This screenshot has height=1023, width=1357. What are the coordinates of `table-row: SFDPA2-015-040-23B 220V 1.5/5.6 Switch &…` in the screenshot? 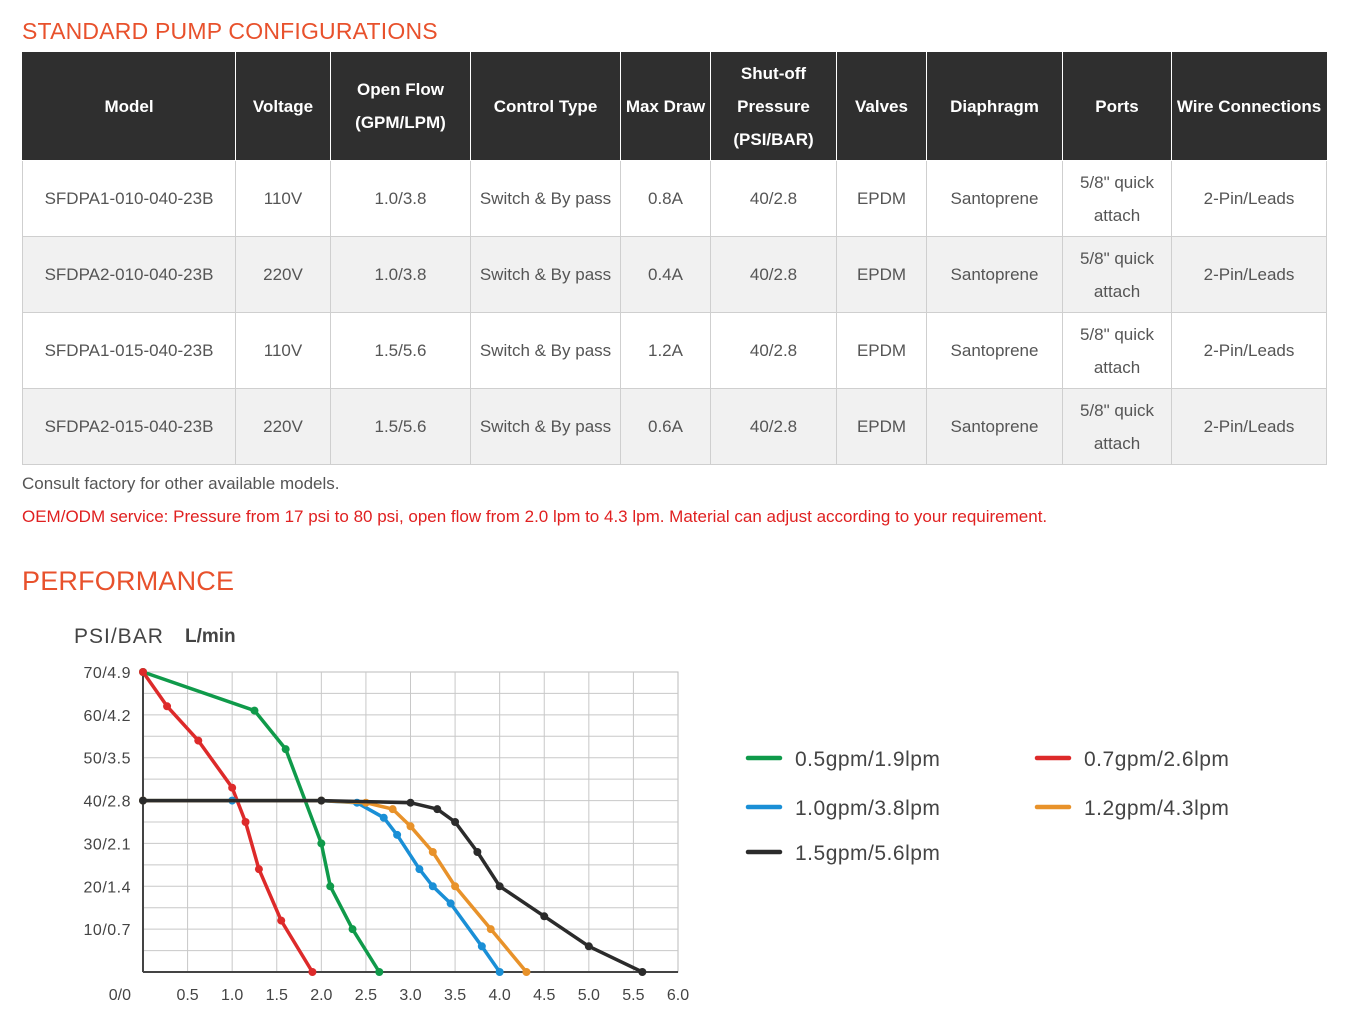 It's located at (674, 426).